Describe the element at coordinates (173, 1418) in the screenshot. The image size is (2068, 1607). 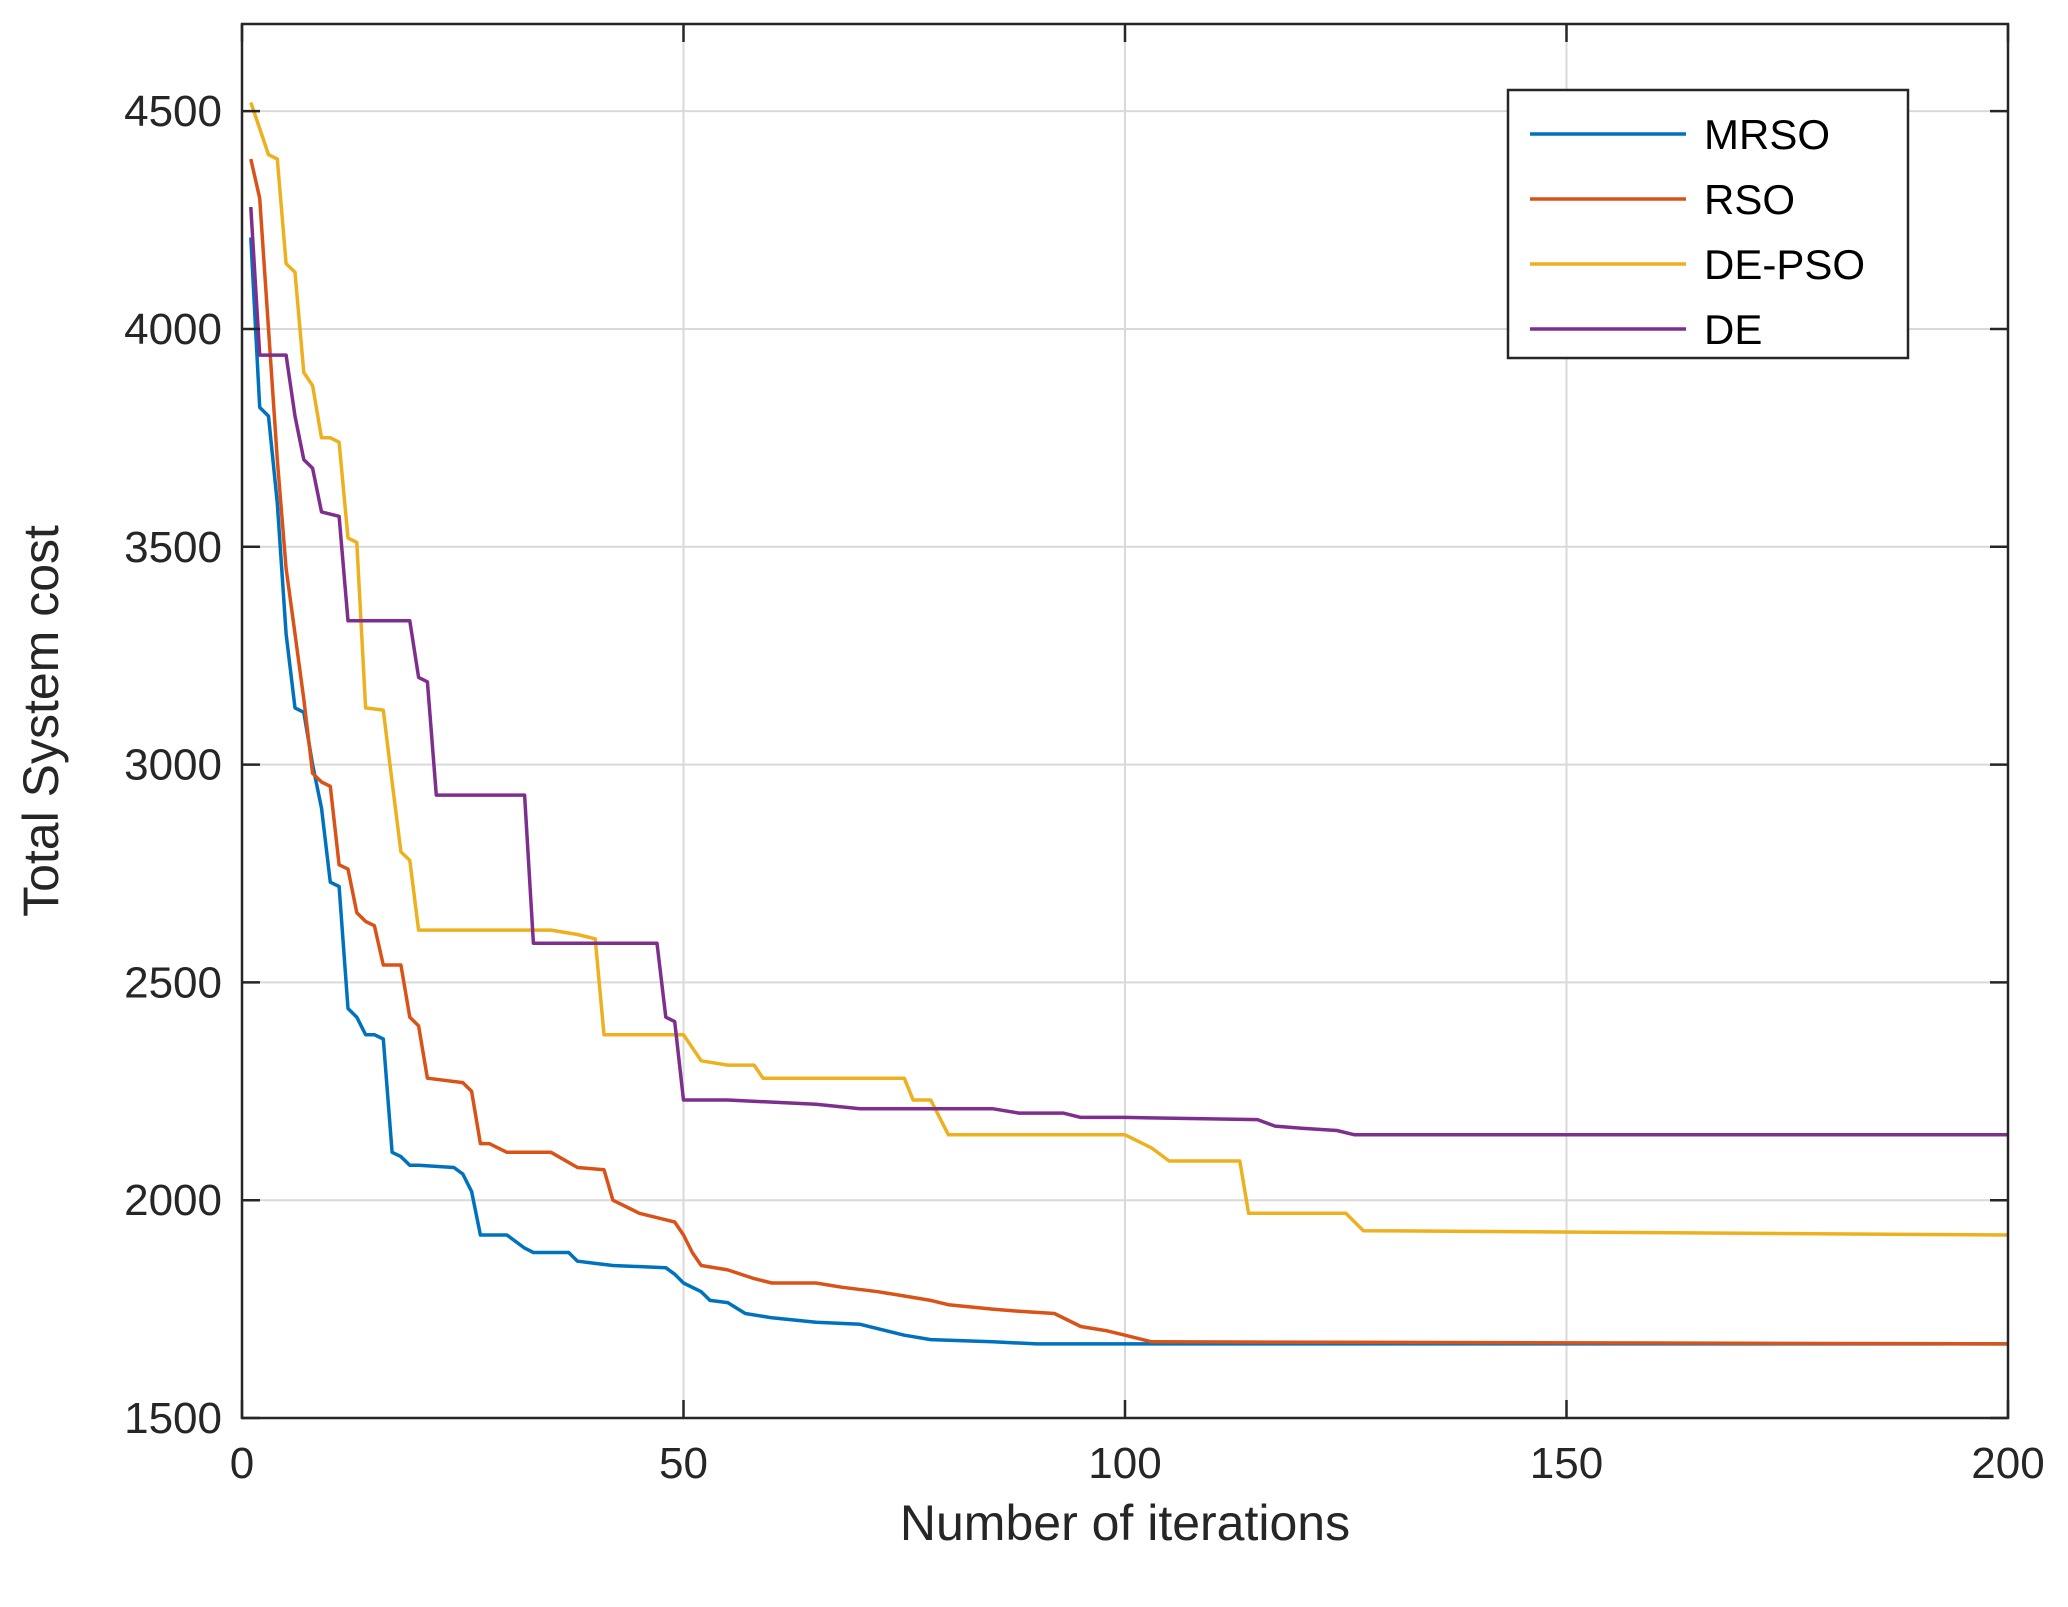
I see `y-tick-label: 1500` at that location.